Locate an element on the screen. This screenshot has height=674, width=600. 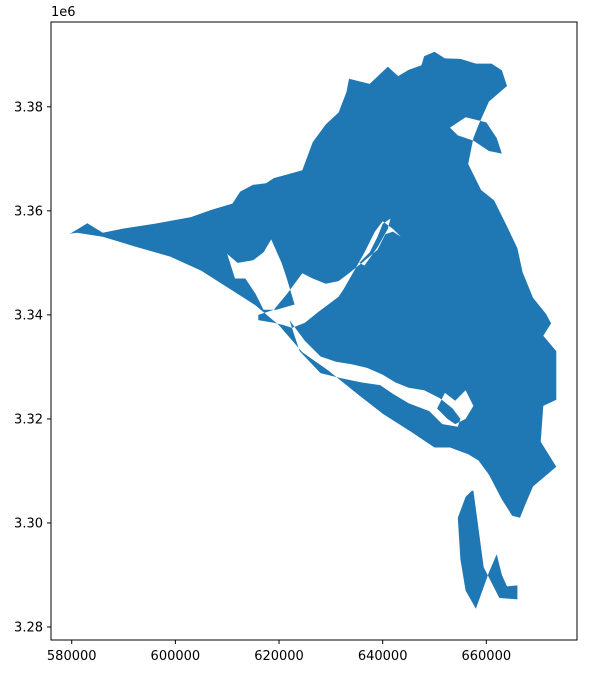
y-tick-label: 3.36 is located at coordinates (28, 211).